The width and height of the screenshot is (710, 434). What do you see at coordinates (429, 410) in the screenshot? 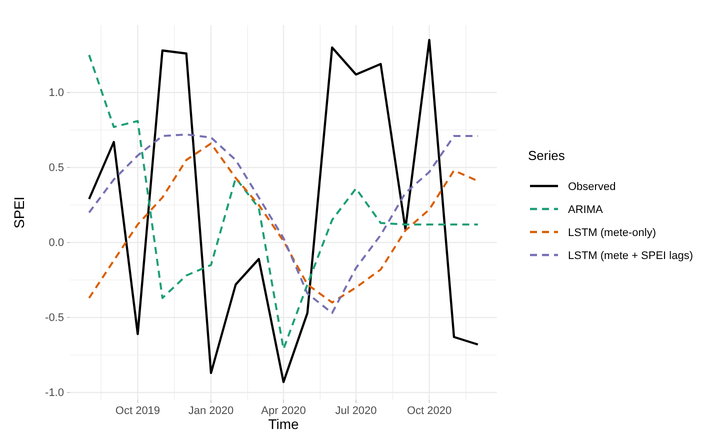
I see `x-tick-label: Oct 2020` at bounding box center [429, 410].